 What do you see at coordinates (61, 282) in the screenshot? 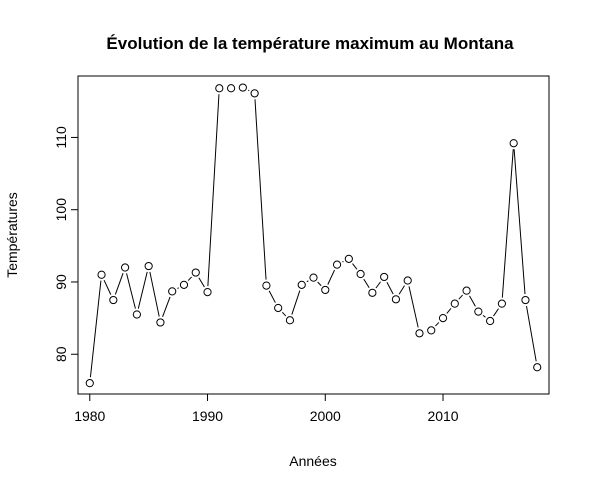
I see `y-tick-label: 90` at bounding box center [61, 282].